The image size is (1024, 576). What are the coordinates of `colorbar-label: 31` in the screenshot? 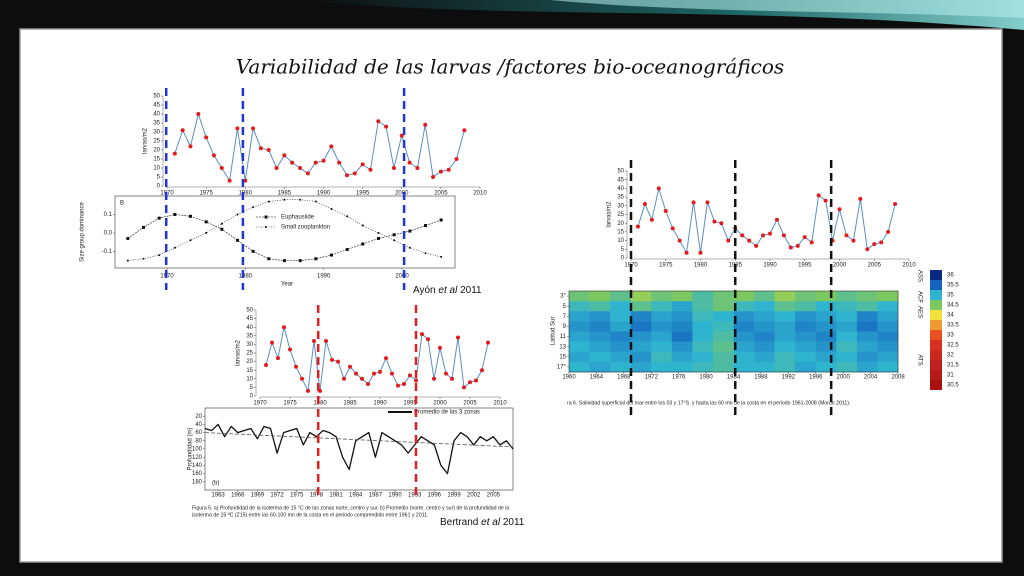 It's located at (950, 376).